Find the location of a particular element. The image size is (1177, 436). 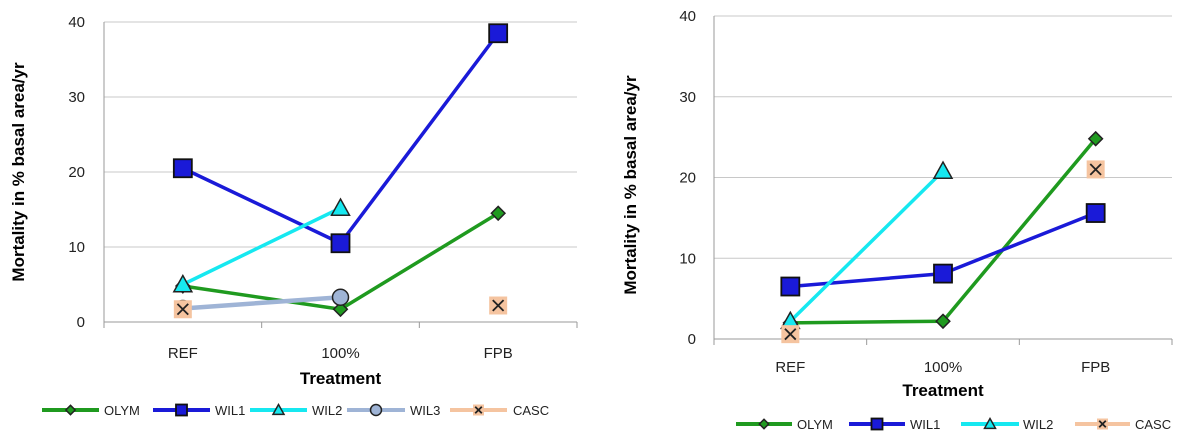

data-point-wil3 is located at coordinates (340, 297).